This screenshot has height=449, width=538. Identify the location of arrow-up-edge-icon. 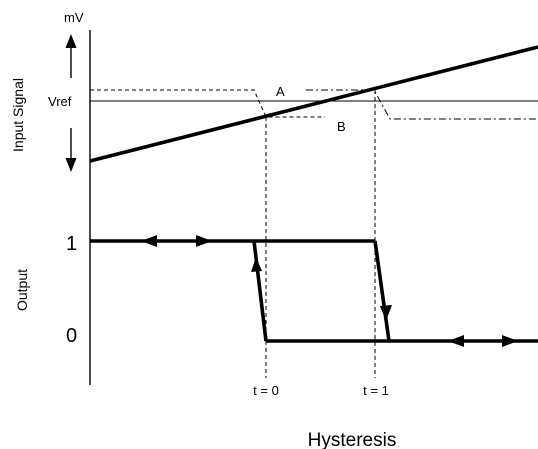
(256, 264).